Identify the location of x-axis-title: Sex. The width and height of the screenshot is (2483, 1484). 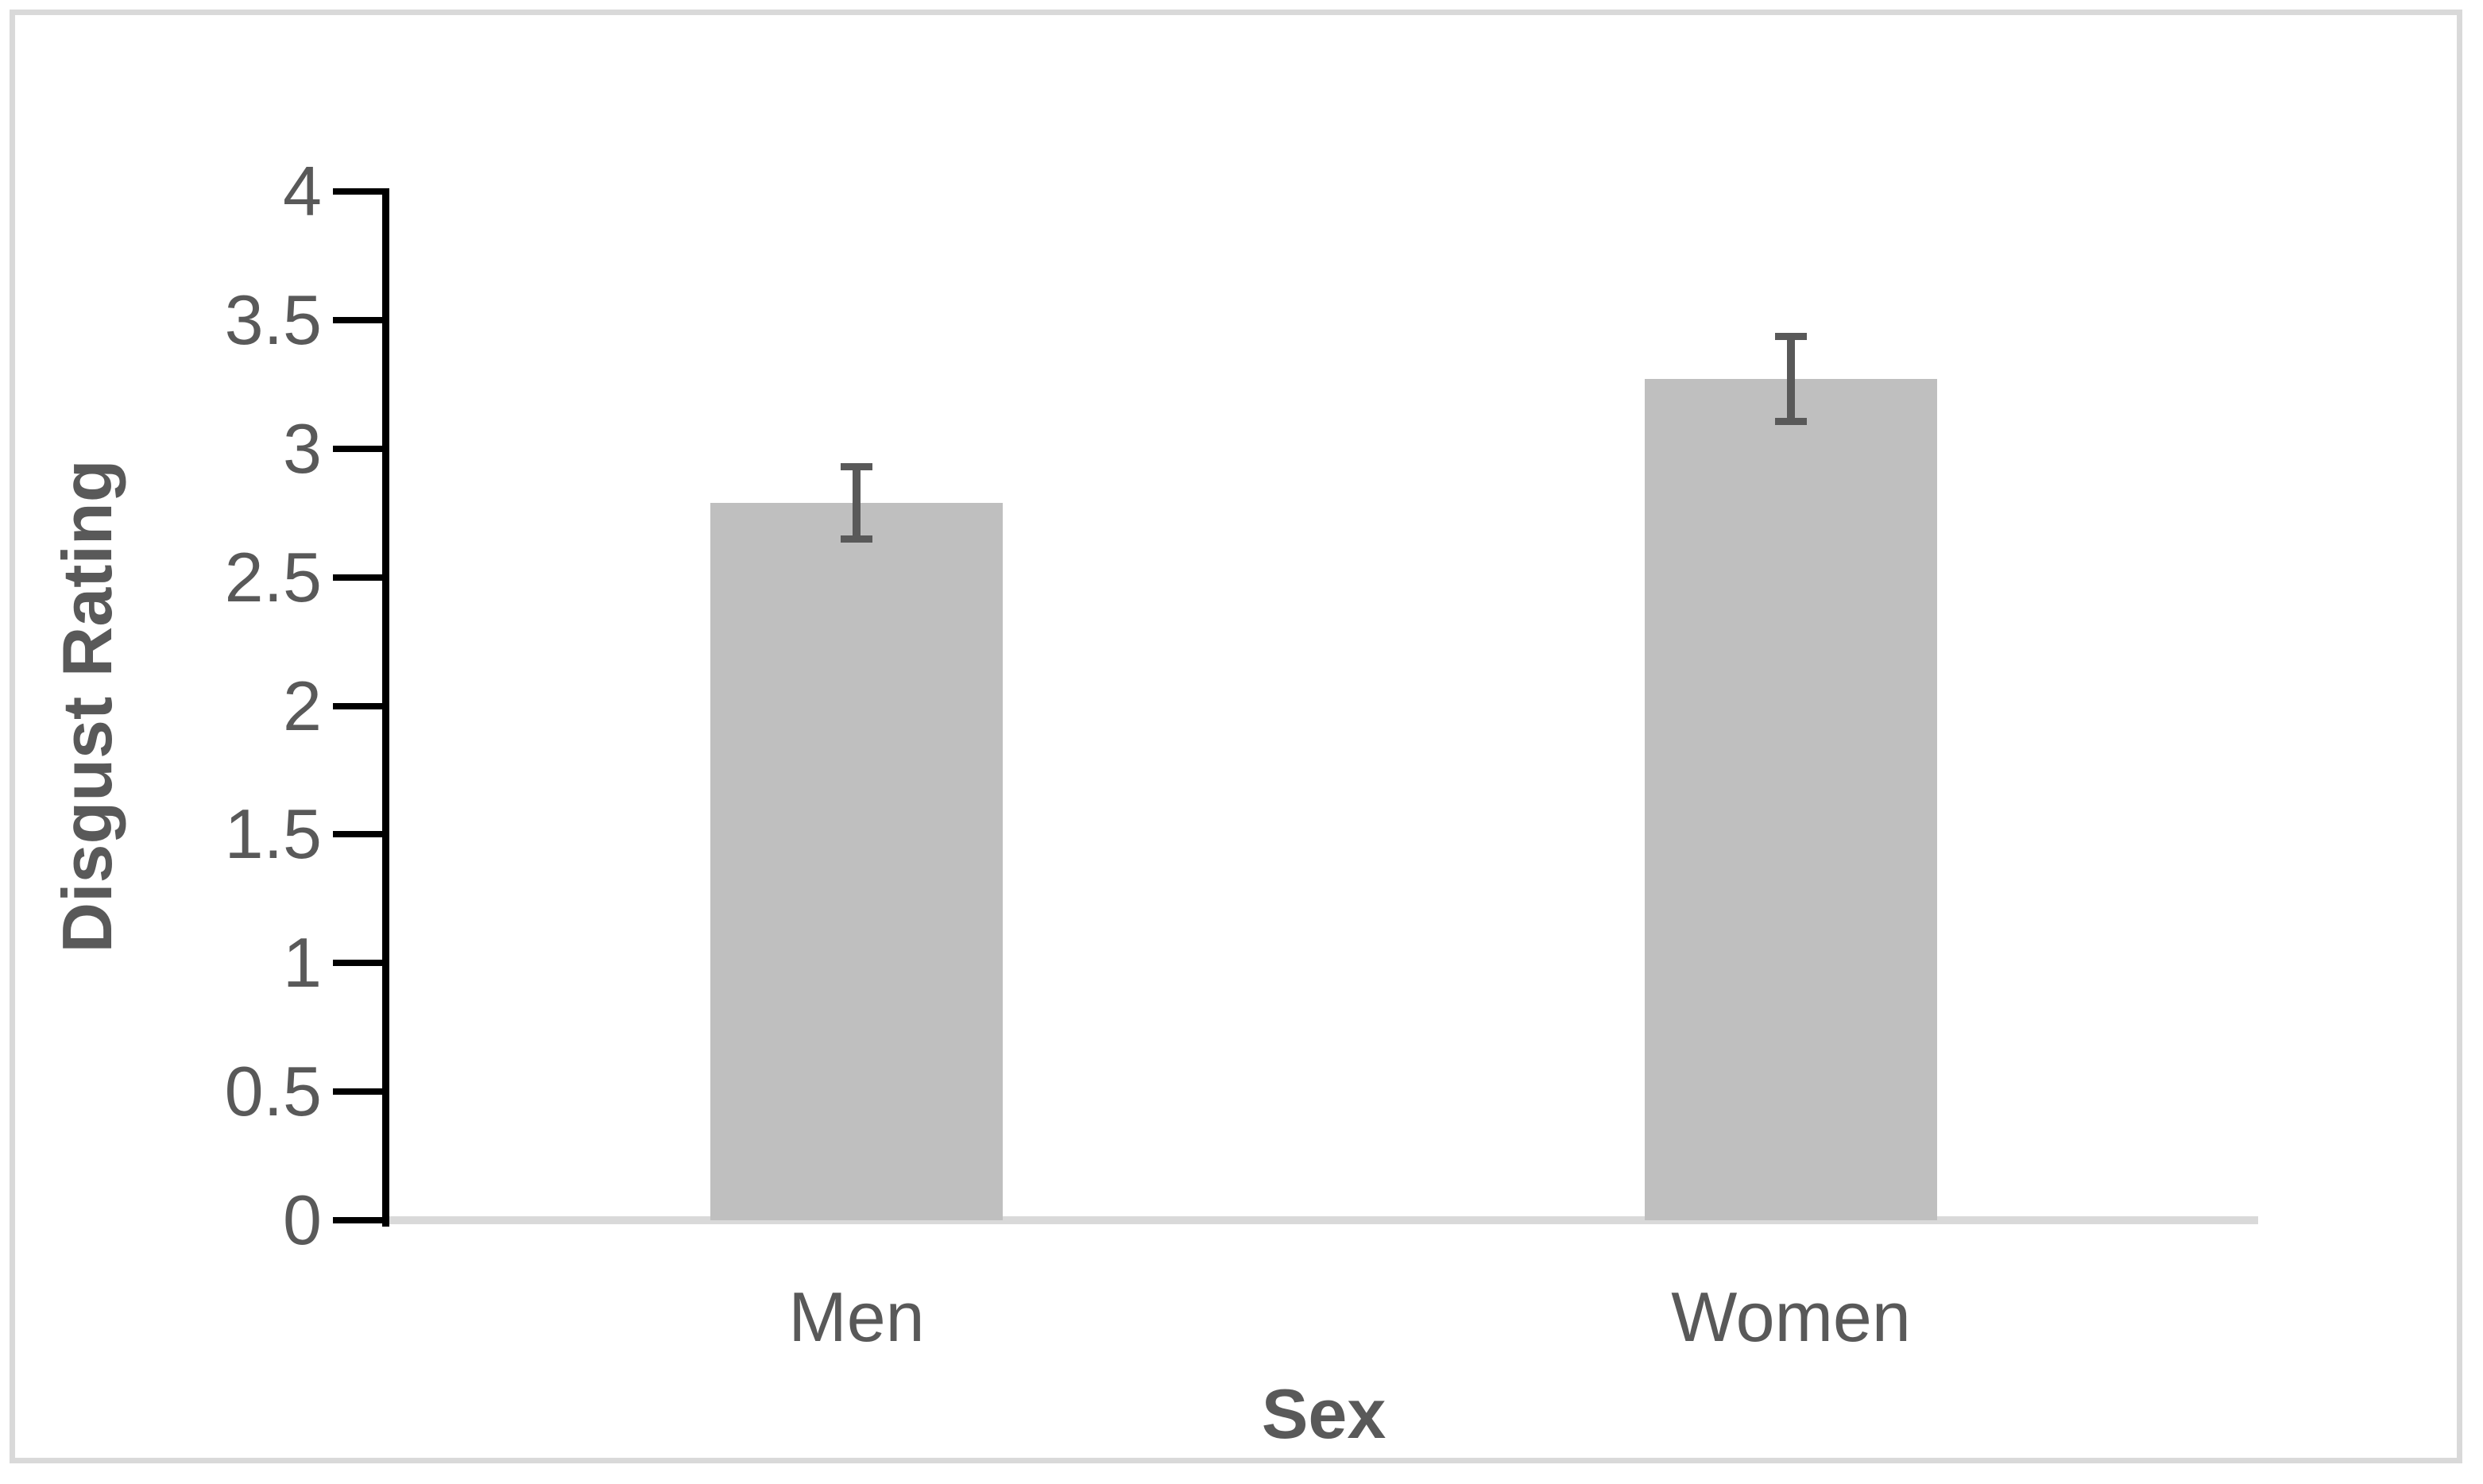
(1324, 1414).